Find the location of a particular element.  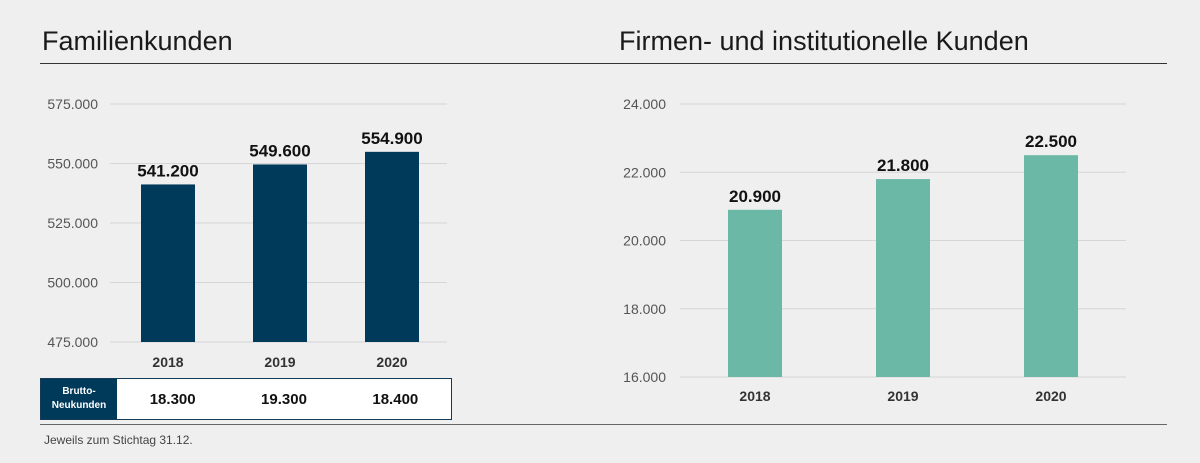

familienkunden-data-label-2019: 549.600 is located at coordinates (279, 150).